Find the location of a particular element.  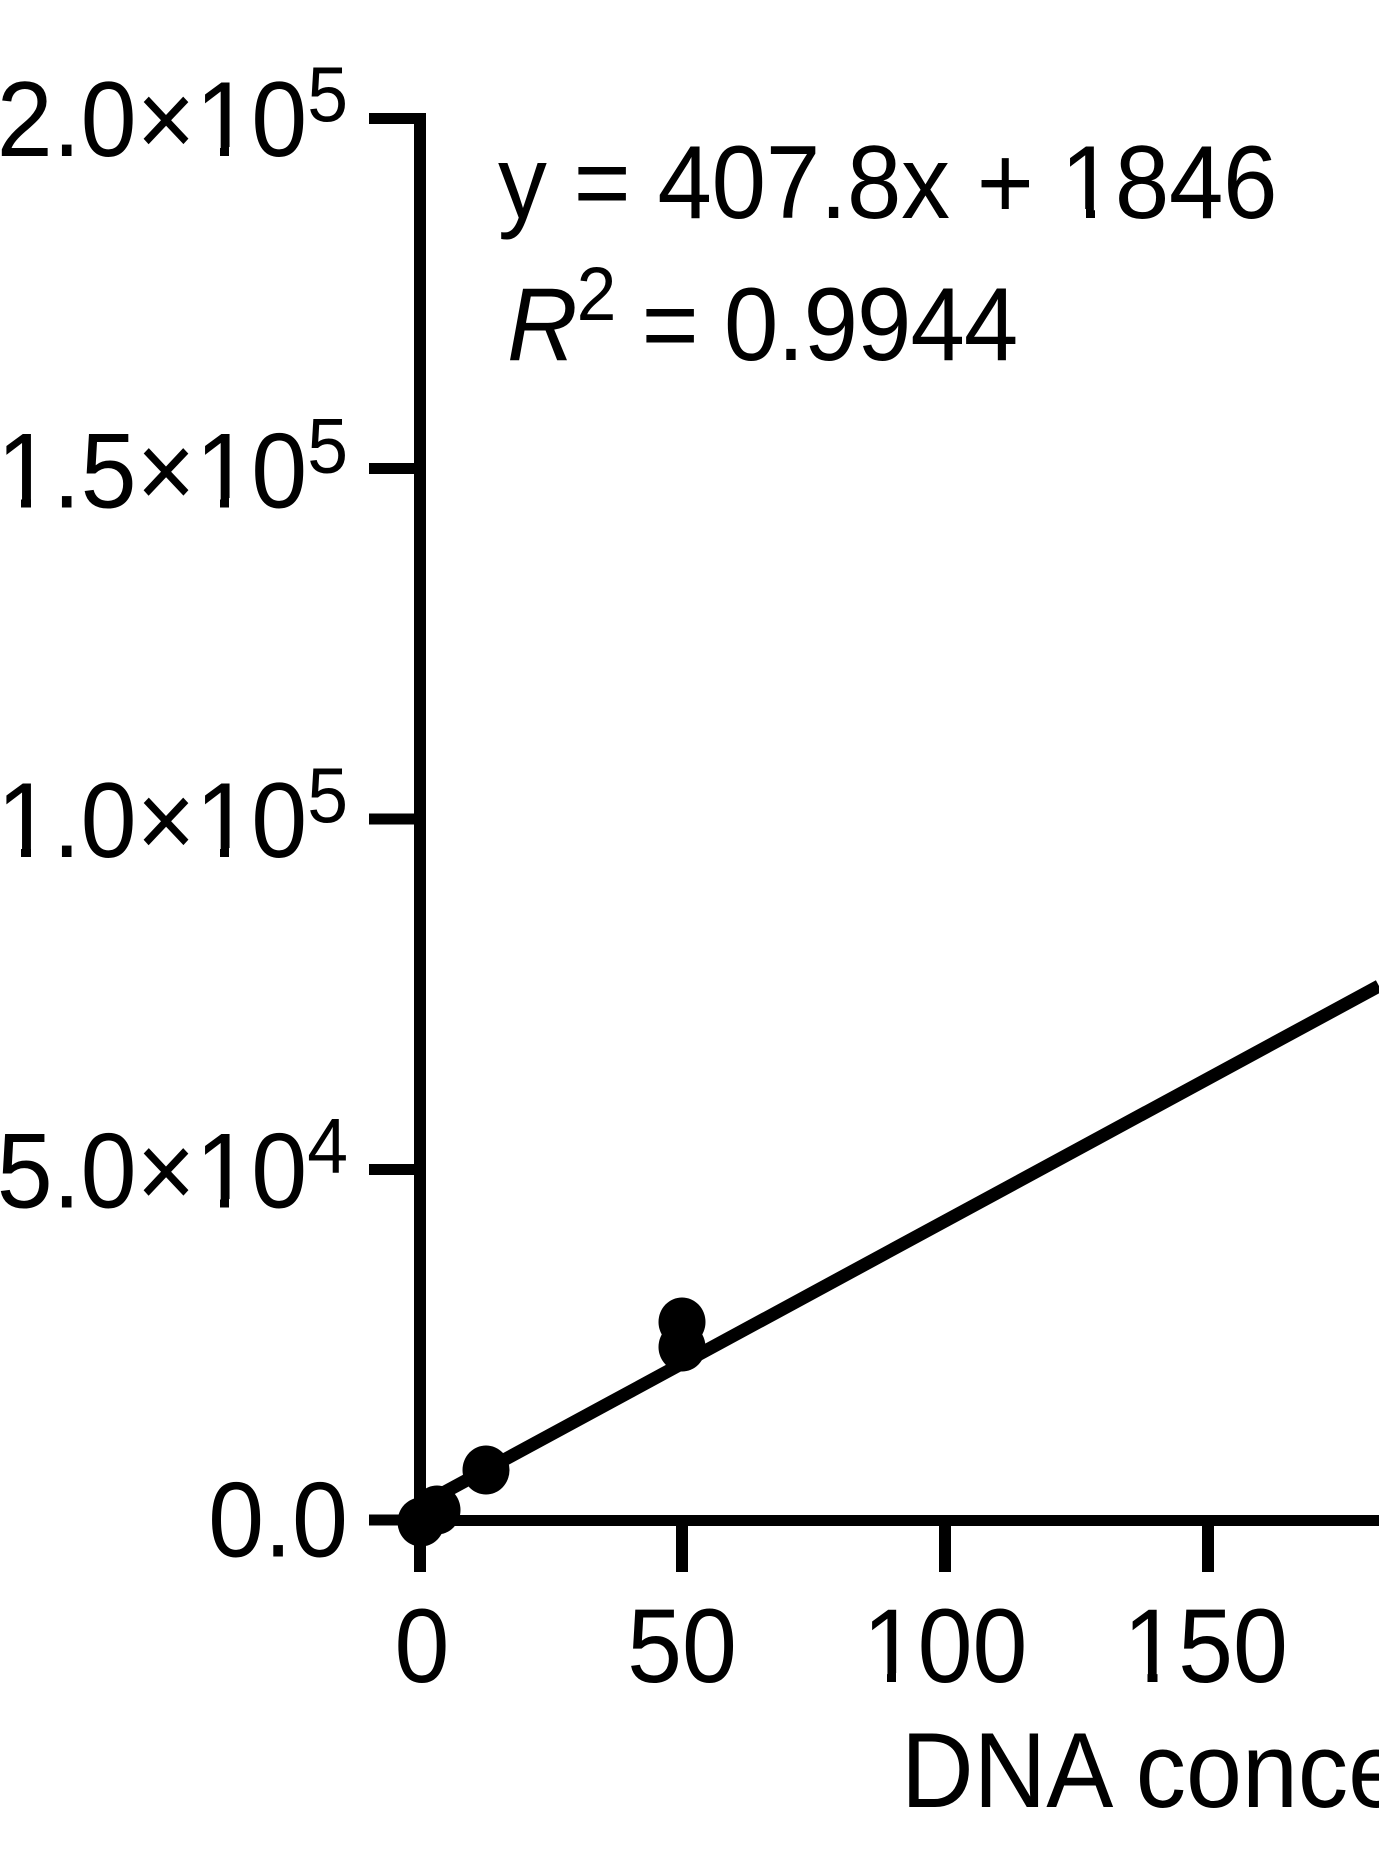

svg-text: 50 is located at coordinates (682, 1645).